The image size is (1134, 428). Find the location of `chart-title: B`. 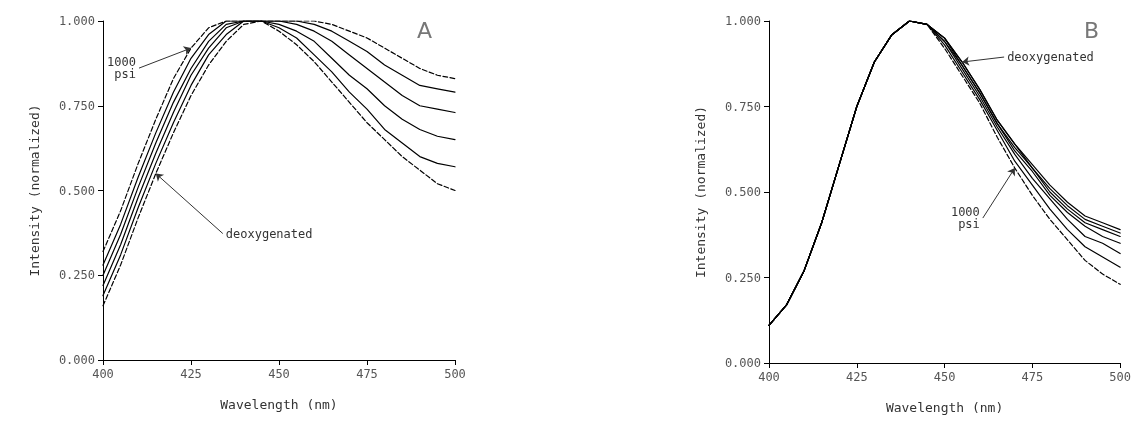

chart-title: B is located at coordinates (1091, 30).